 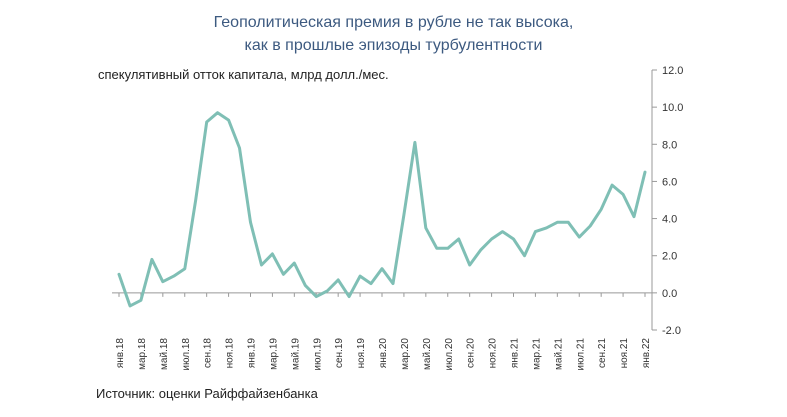 What do you see at coordinates (669, 145) in the screenshot?
I see `y-tick-label: 8.0` at bounding box center [669, 145].